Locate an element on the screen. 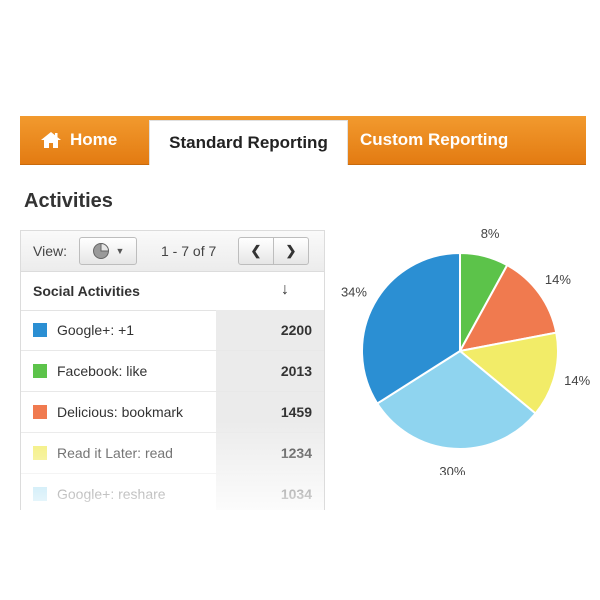 The image size is (600, 600). table-row: Read it Later: read 1234 is located at coordinates (172, 453).